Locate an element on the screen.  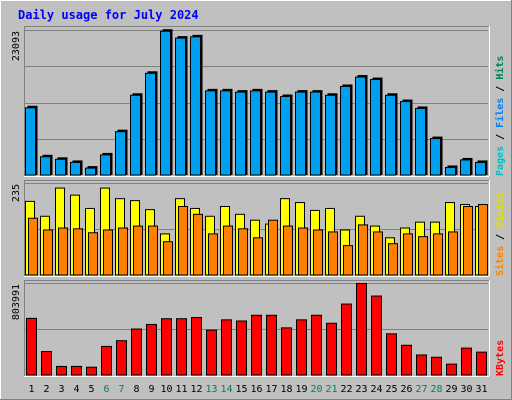
x-tick-label: 4 is located at coordinates (76, 389).